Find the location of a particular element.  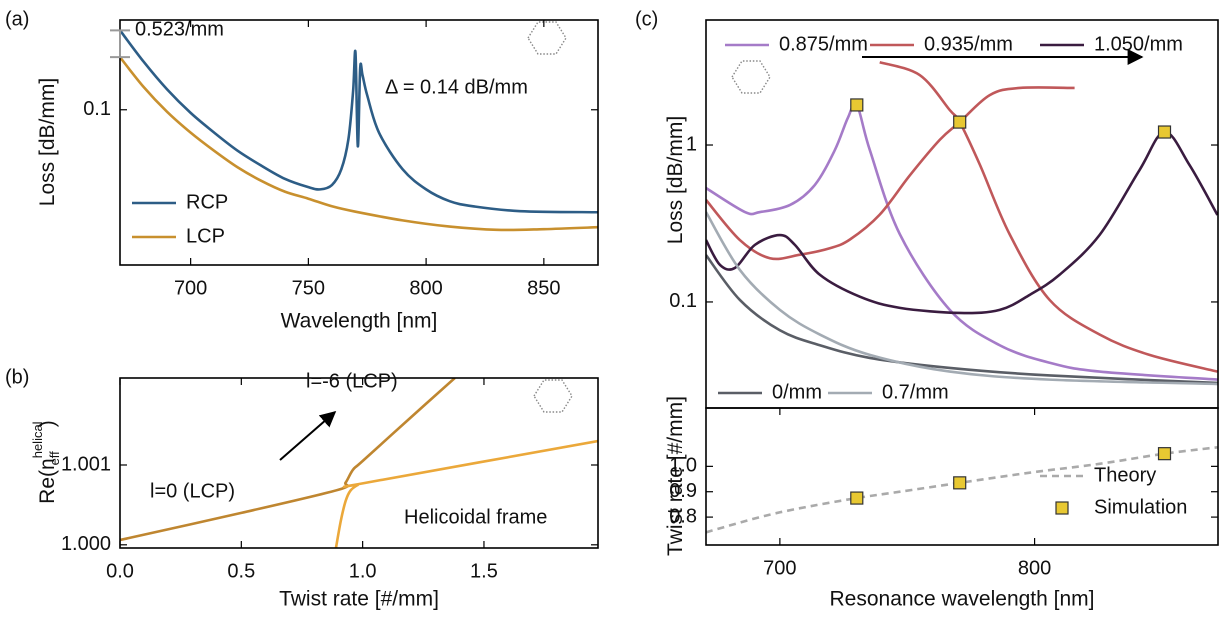

y-axis-label-end: ) is located at coordinates (47, 423).